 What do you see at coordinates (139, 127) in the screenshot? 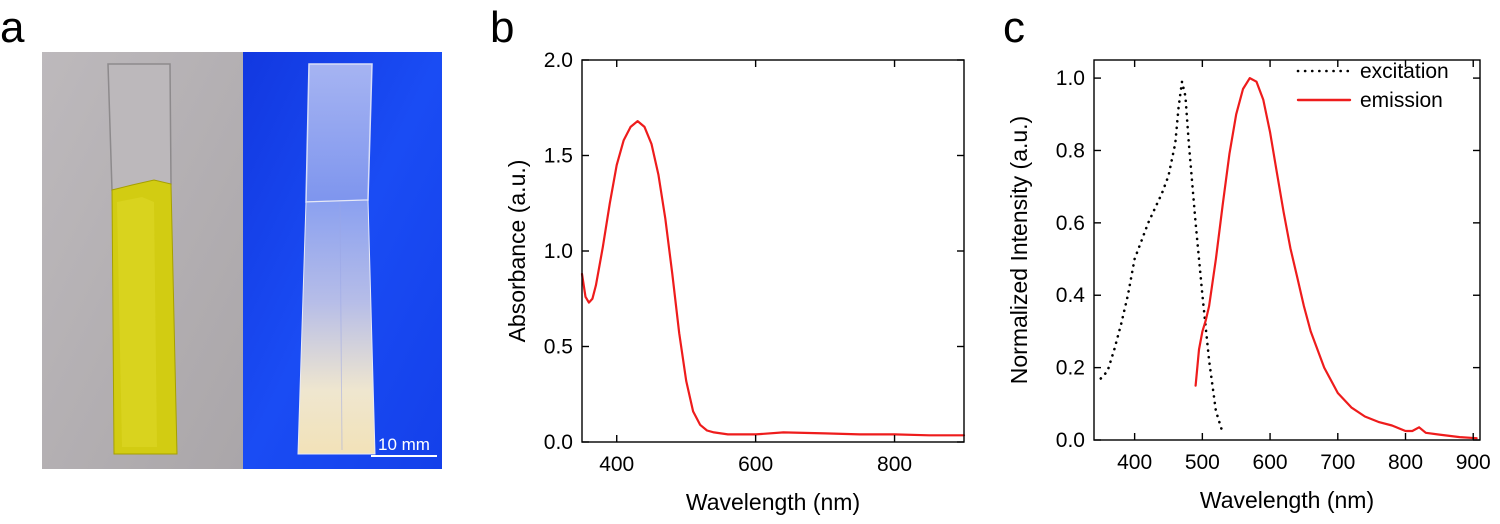
I see `strip-clear-section` at bounding box center [139, 127].